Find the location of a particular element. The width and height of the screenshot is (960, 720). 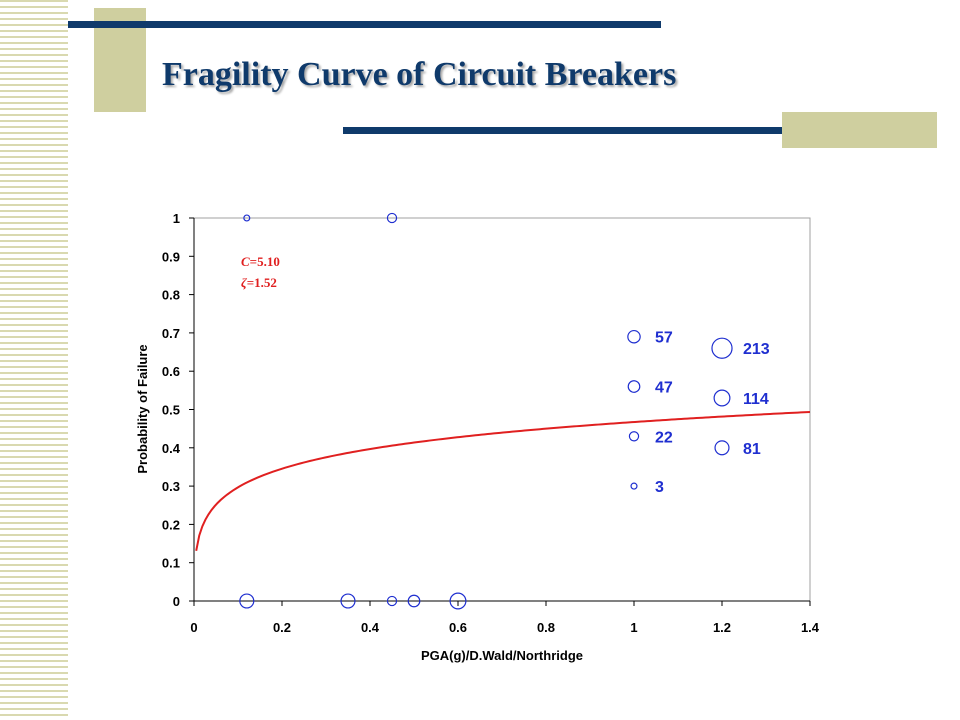

title-accent-line-bottom is located at coordinates (639, 130).